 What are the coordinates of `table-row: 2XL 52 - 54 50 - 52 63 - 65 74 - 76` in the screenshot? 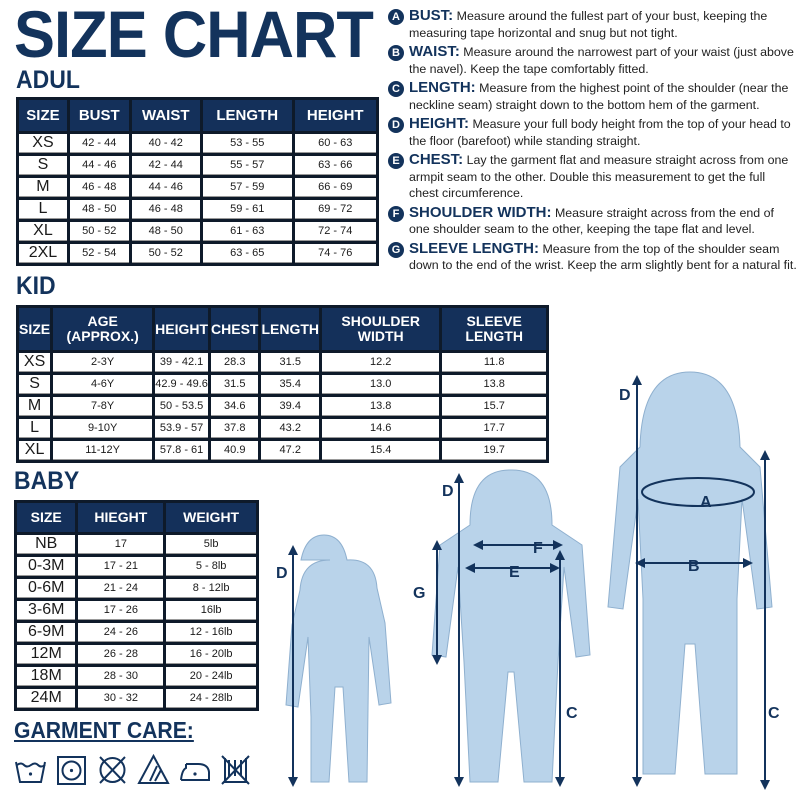 It's located at (197, 253).